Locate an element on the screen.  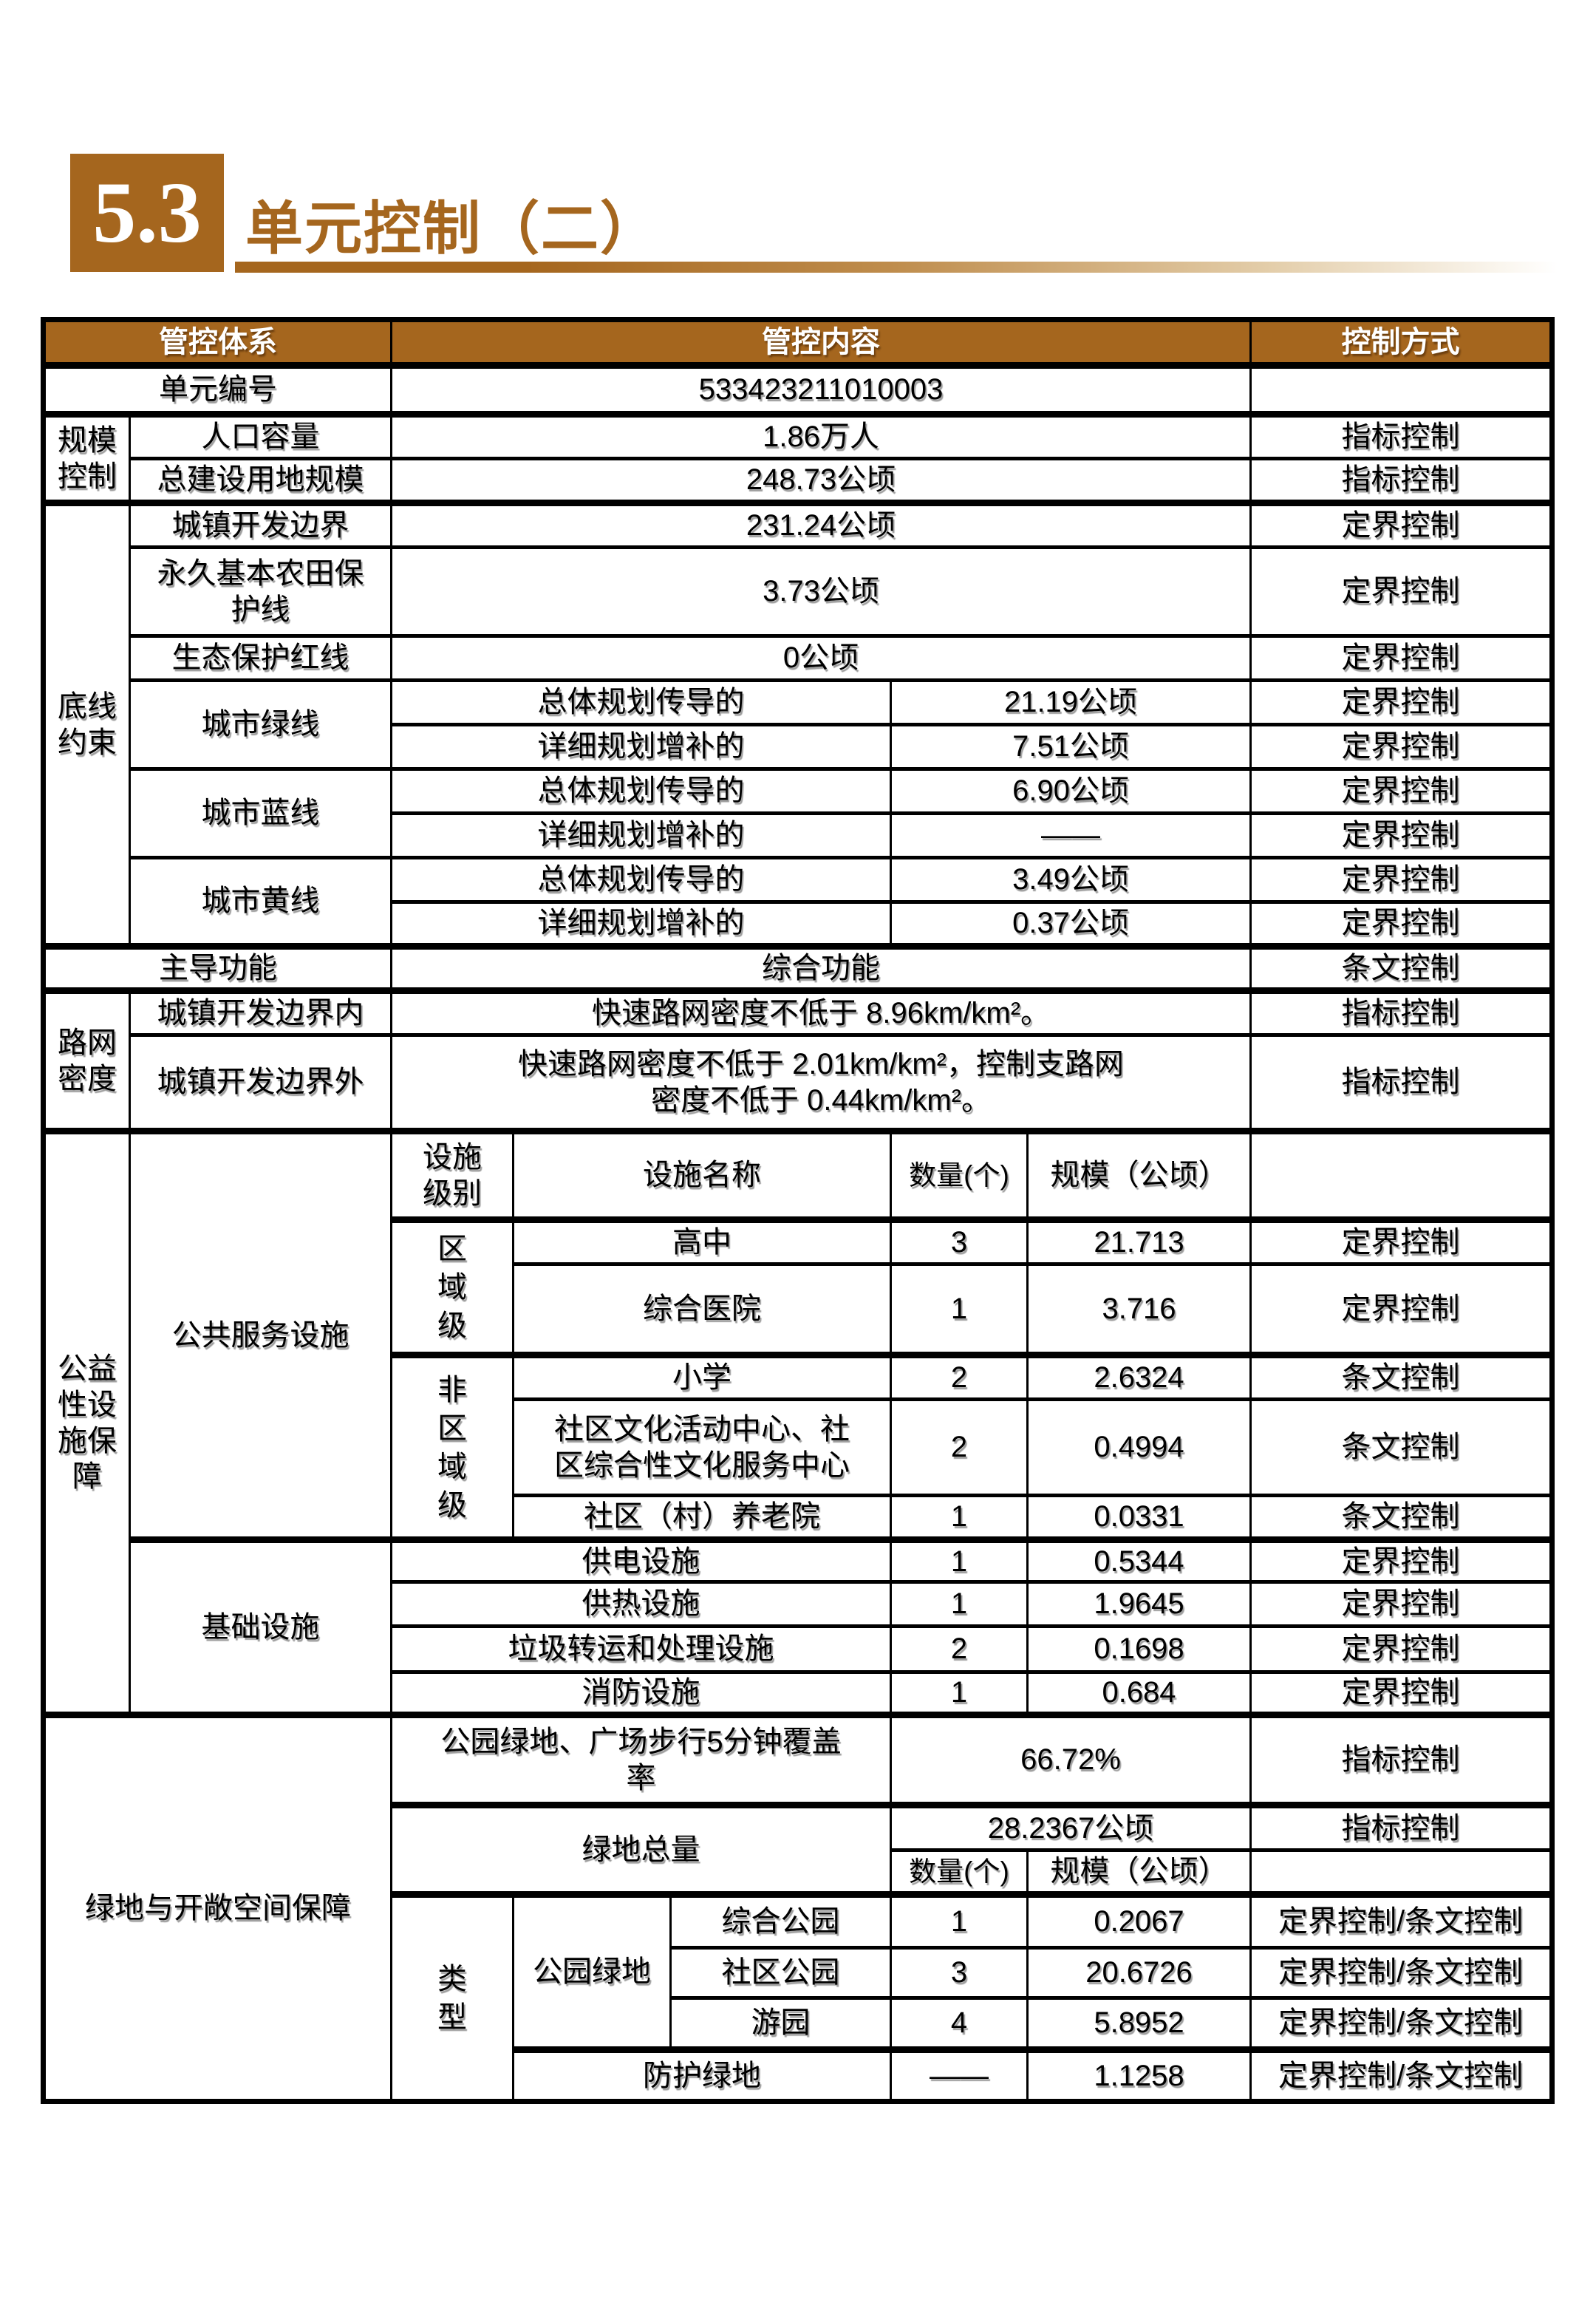
green-total-value-cell: 28.2367公顷 is located at coordinates (1070, 1827).